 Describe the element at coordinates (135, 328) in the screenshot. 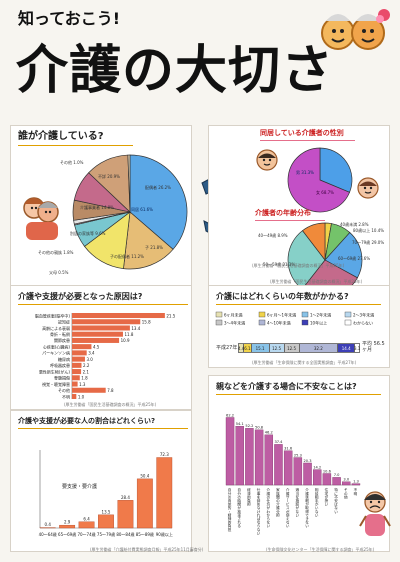

I see `hbar-value-label: 13.4` at that location.